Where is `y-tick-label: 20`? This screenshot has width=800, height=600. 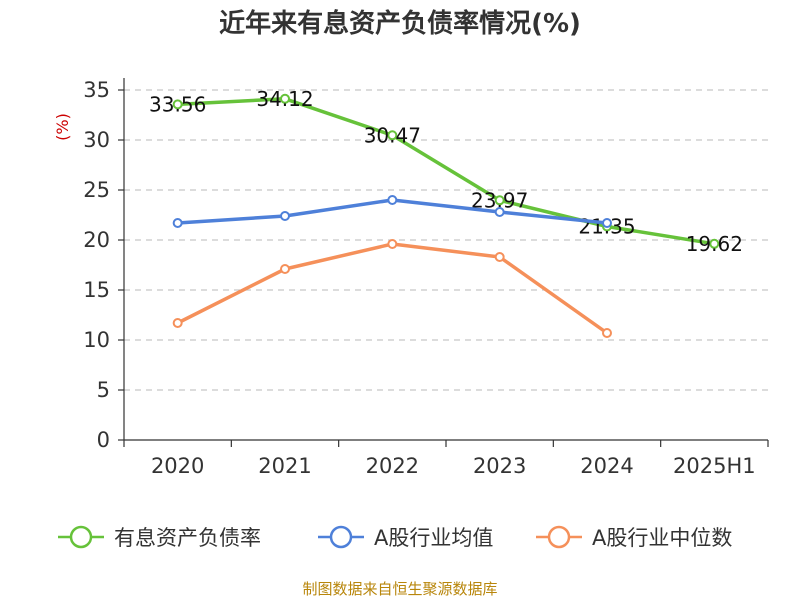 y-tick-label: 20 is located at coordinates (96, 240).